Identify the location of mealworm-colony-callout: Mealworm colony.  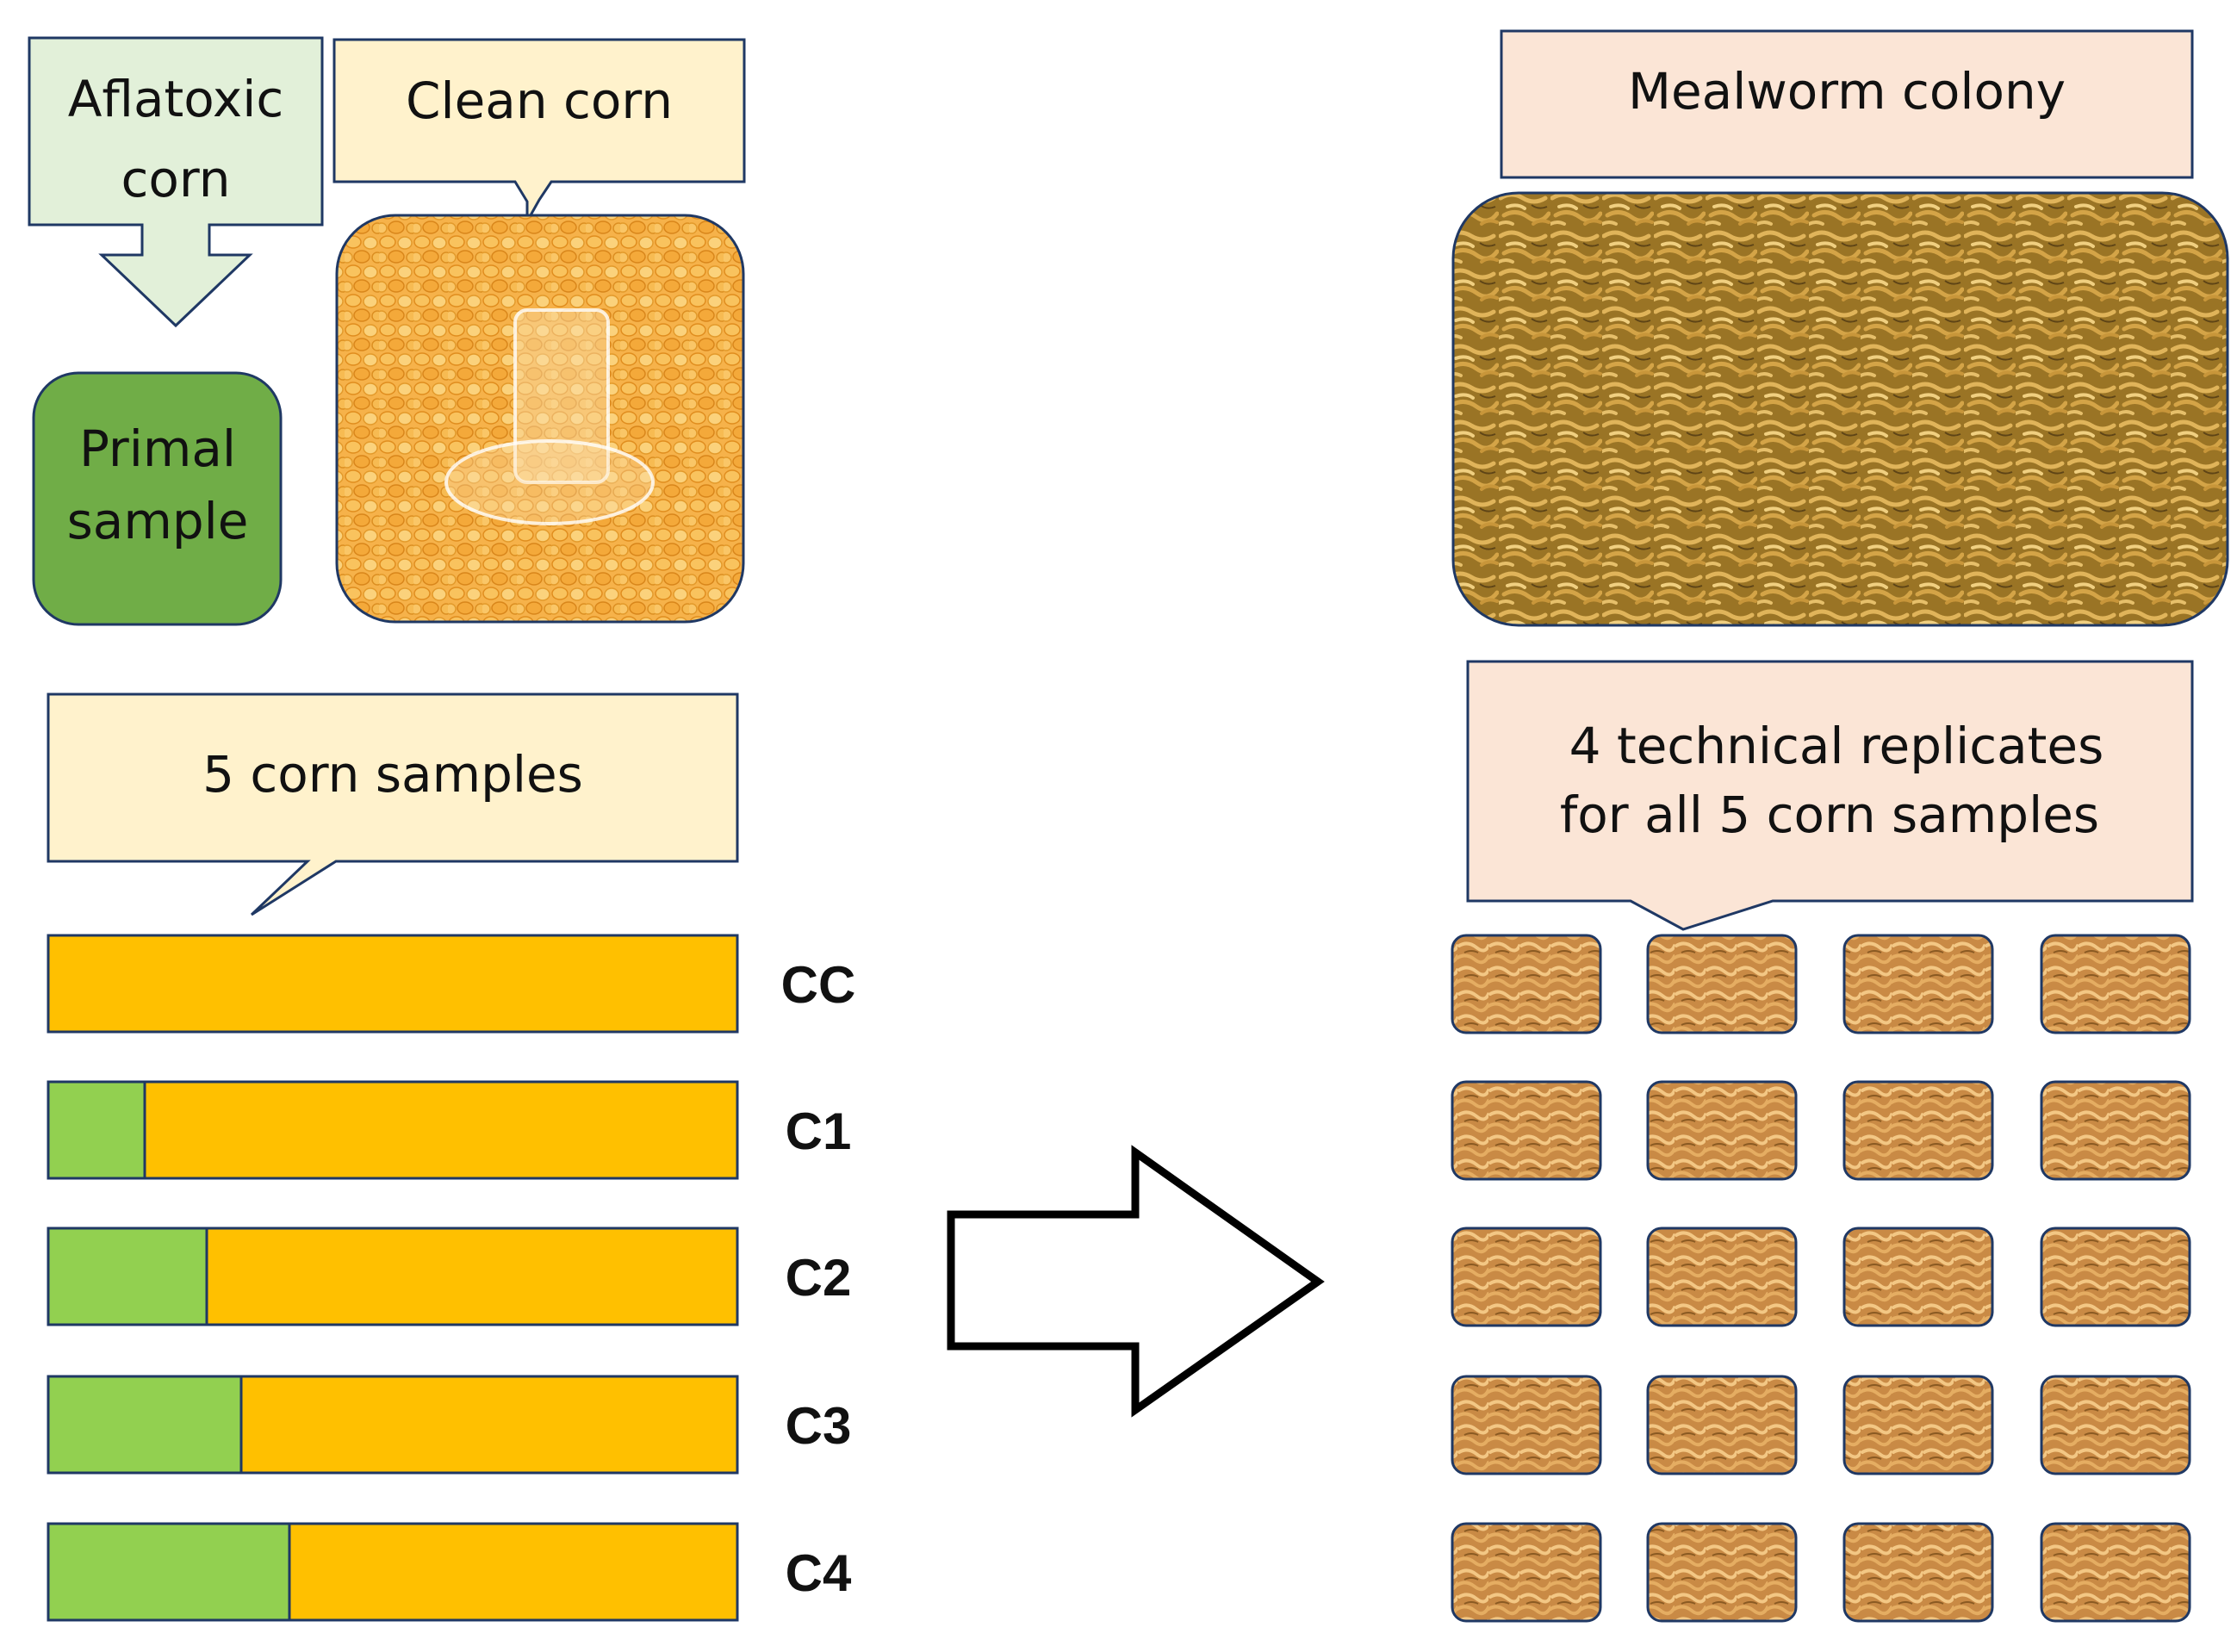
(1847, 104).